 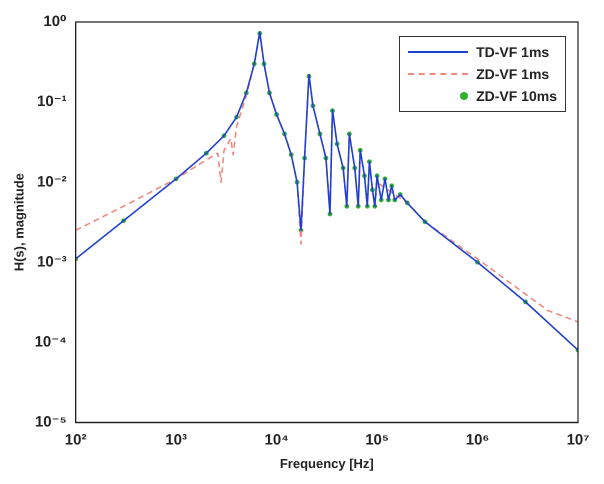 What do you see at coordinates (578, 440) in the screenshot?
I see `x-tick-label: 10⁷` at bounding box center [578, 440].